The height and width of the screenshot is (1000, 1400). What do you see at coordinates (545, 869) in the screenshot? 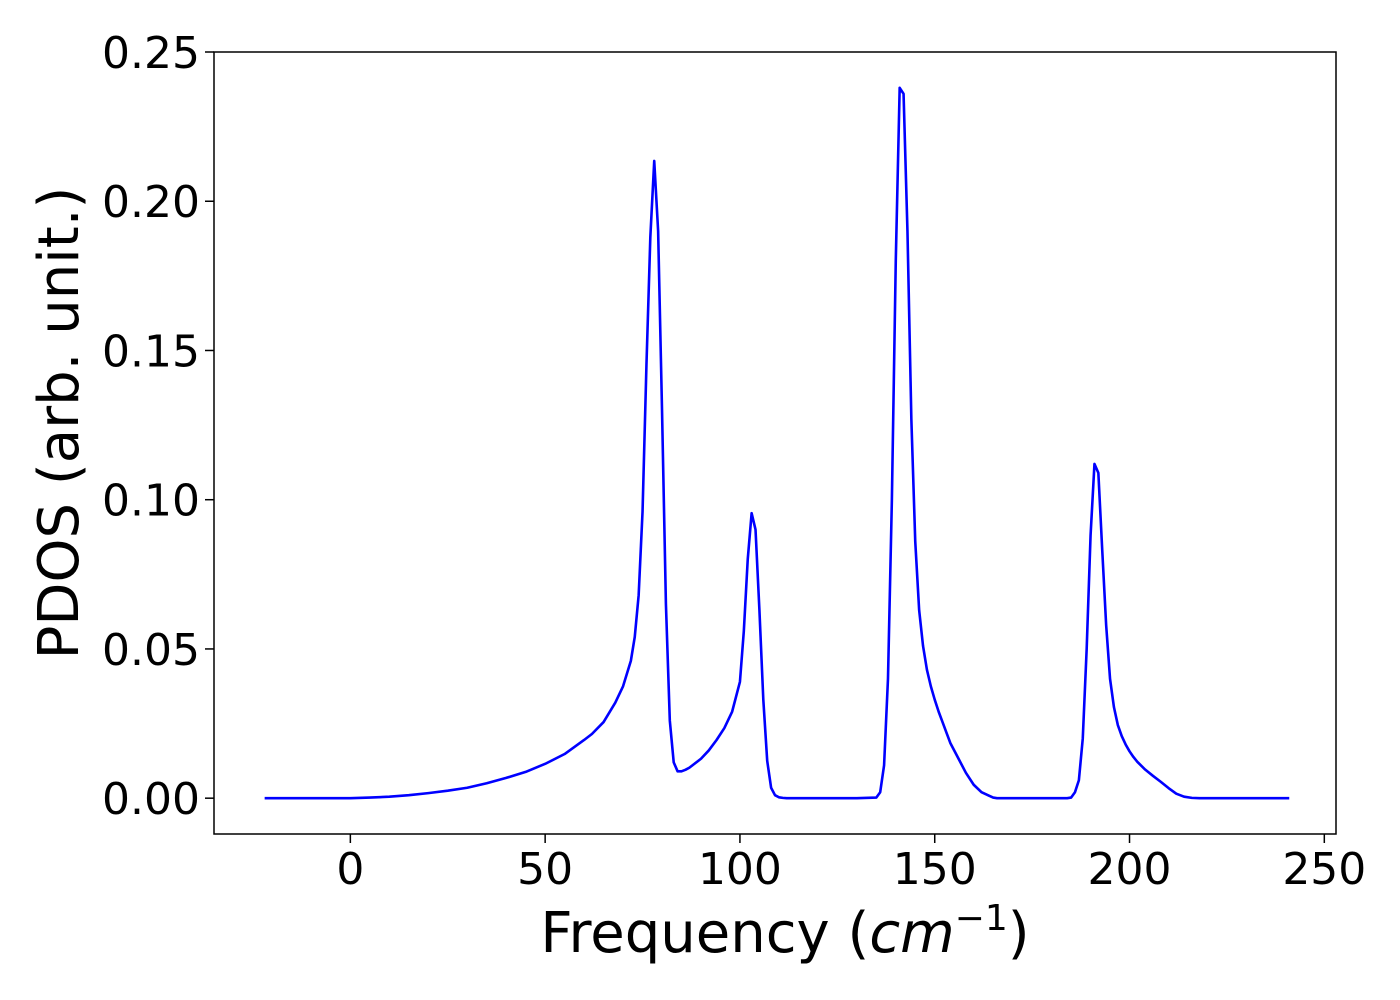
I see `x-tick-label: 50` at bounding box center [545, 869].